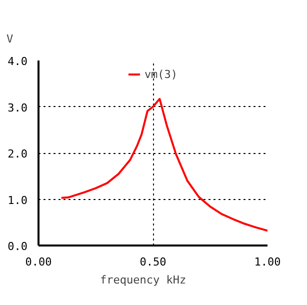 Image resolution: width=307 pixels, height=305 pixels. Describe the element at coordinates (18, 154) in the screenshot. I see `y-tick-label: 2.0` at that location.